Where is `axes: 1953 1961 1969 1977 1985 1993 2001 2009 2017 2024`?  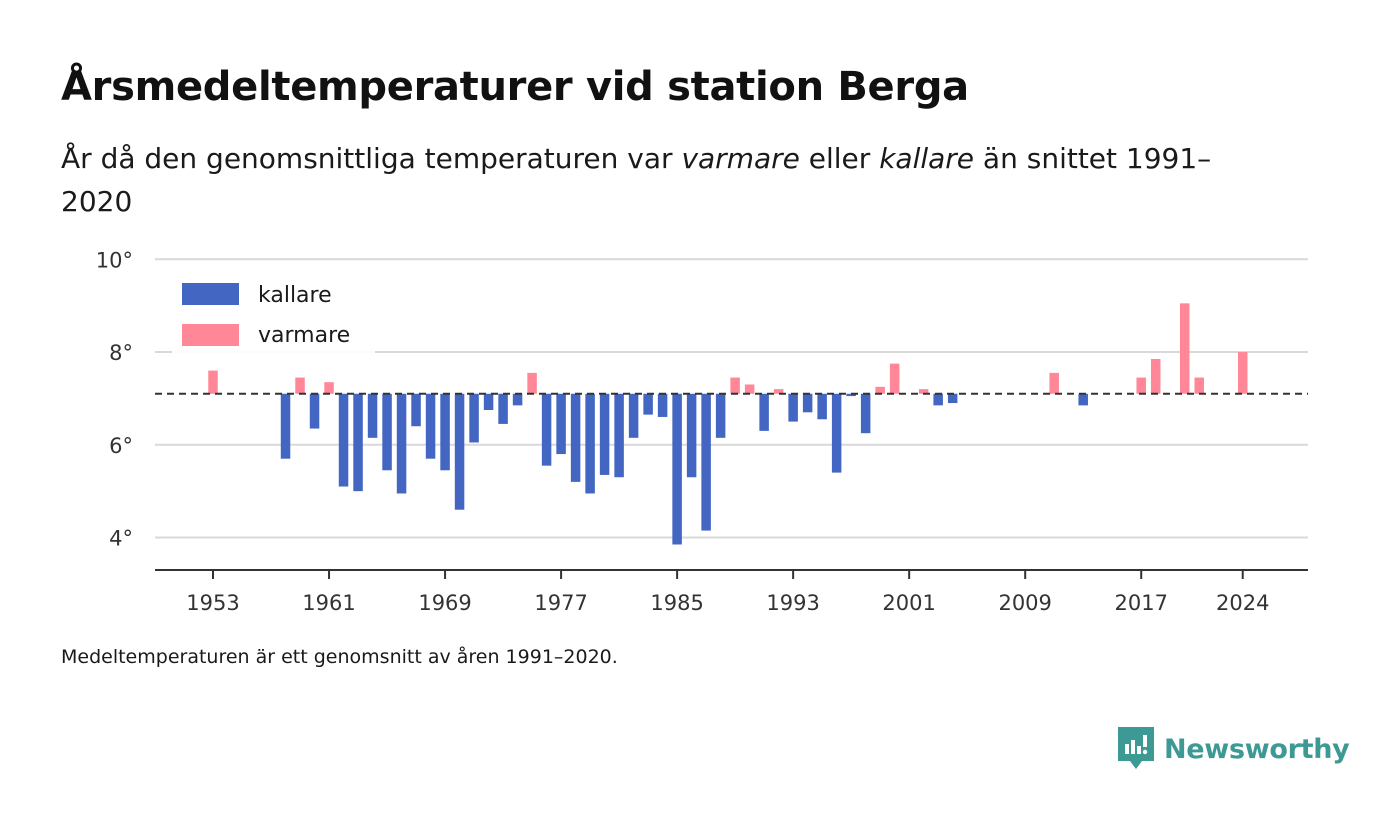 axes: 1953 1961 1969 1977 1985 1993 2001 2009 2017 2024 is located at coordinates (731, 592).